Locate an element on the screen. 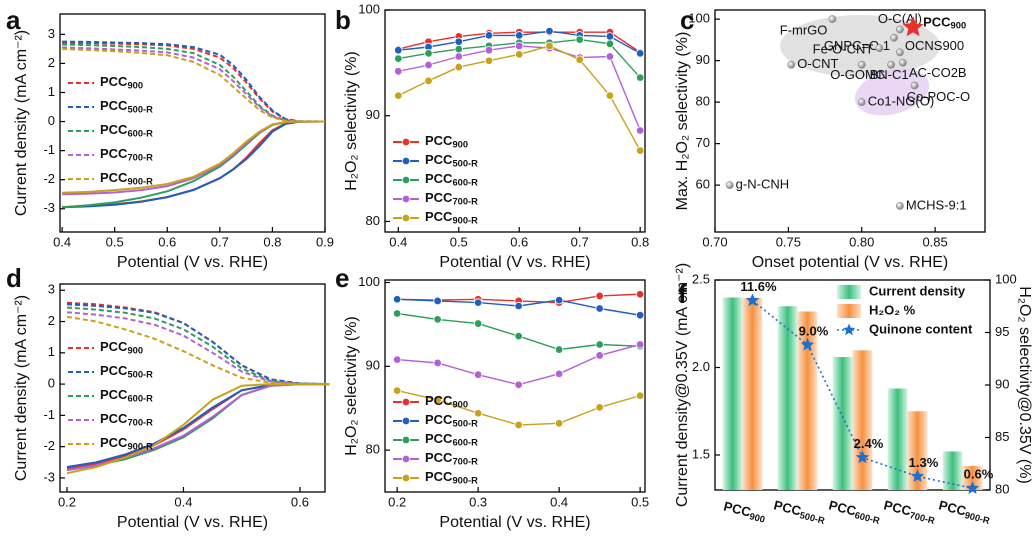 Image resolution: width=1035 pixels, height=540 pixels. panel-label: f is located at coordinates (682, 294).